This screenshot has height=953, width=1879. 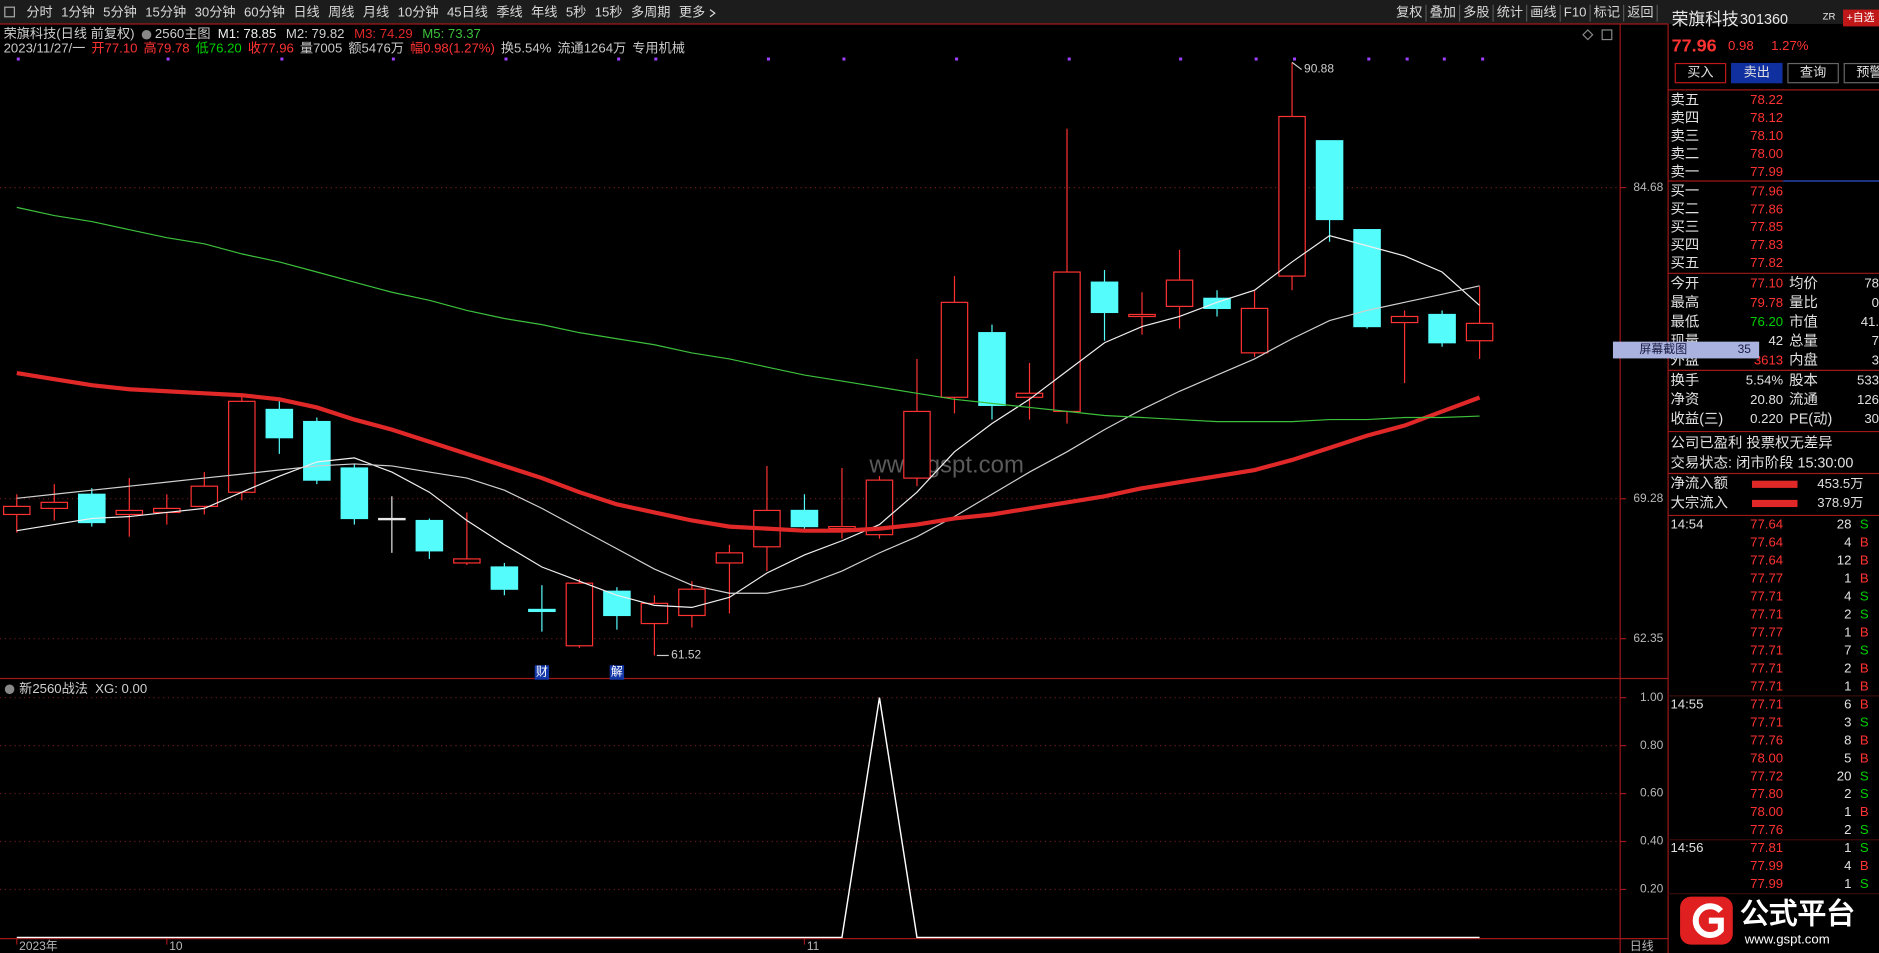 What do you see at coordinates (1607, 12) in the screenshot?
I see `tool-button: 标记` at bounding box center [1607, 12].